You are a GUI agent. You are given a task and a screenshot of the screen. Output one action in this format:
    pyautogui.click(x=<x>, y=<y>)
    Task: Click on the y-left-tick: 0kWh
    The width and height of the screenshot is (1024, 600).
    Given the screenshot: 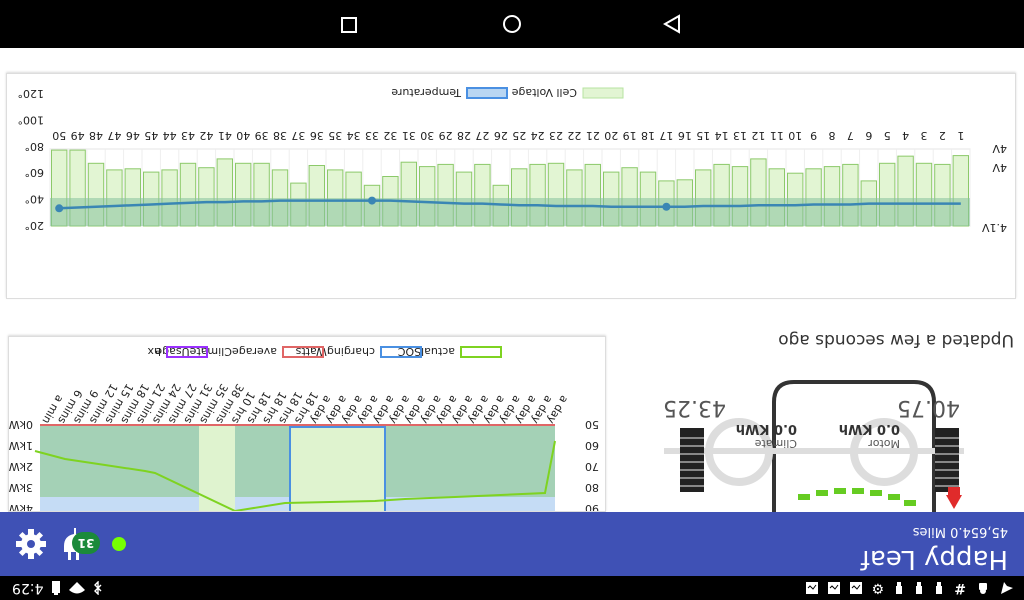 What is the action you would take?
    pyautogui.click(x=21, y=424)
    